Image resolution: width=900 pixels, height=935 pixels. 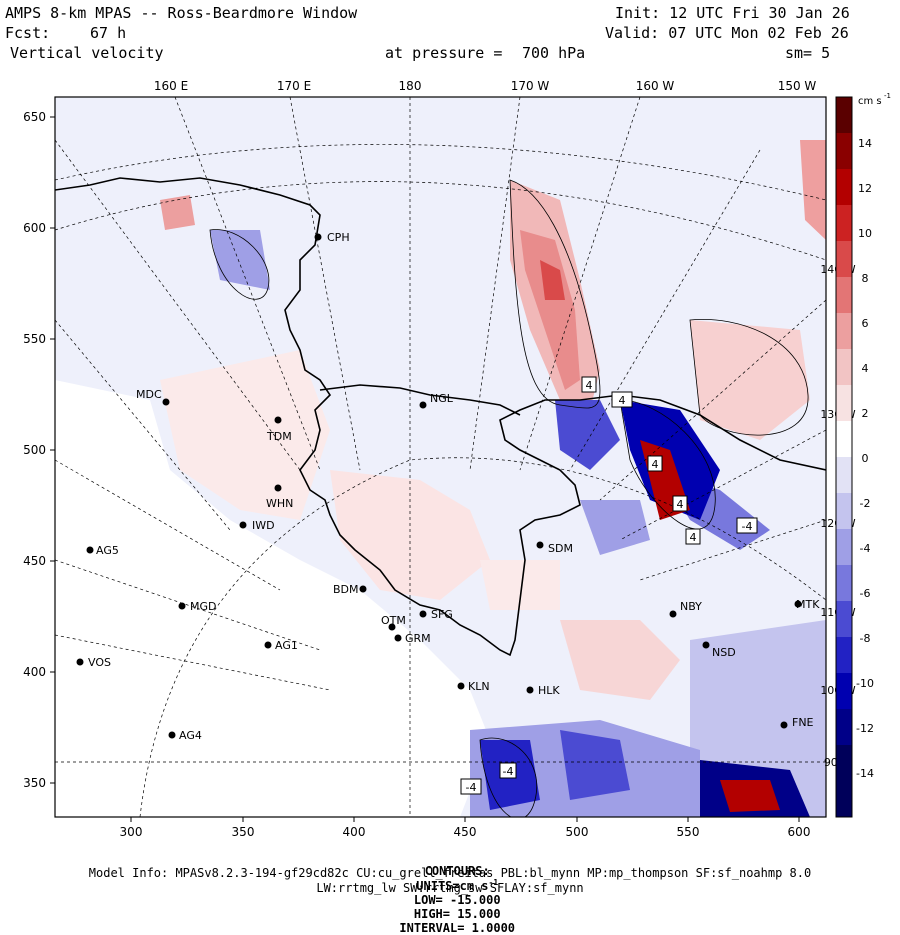 What do you see at coordinates (99, 662) in the screenshot?
I see `svg-text: VOS` at bounding box center [99, 662].